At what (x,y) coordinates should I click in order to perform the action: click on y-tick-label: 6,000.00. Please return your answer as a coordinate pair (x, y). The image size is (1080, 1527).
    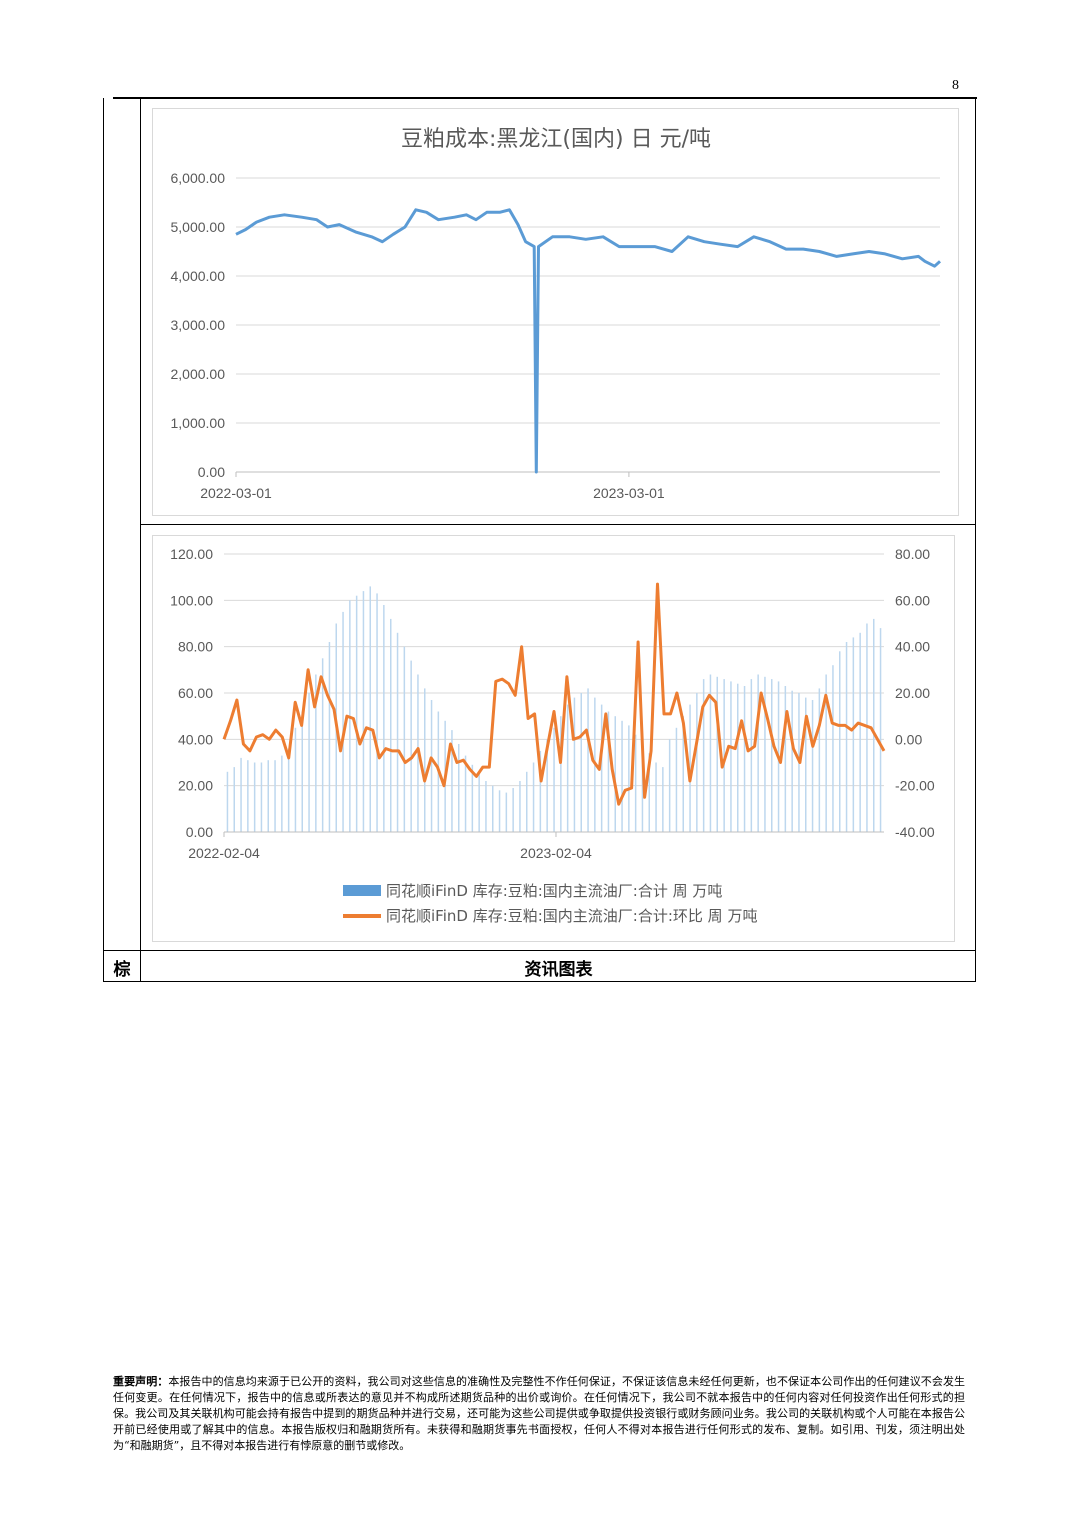
    Looking at the image, I should click on (198, 178).